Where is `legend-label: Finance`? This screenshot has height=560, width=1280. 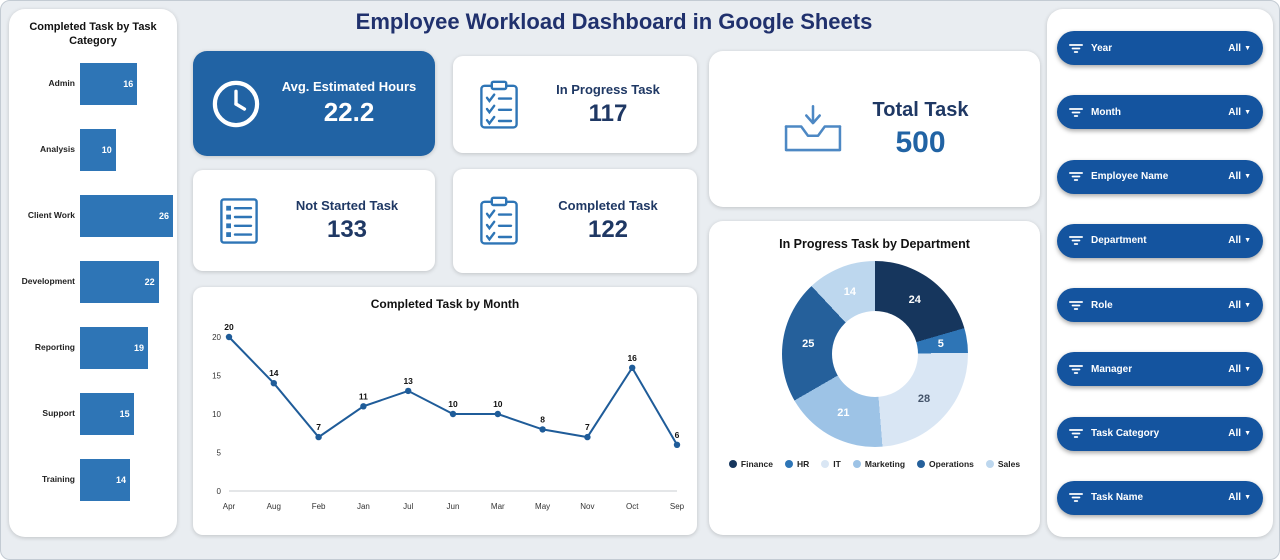 legend-label: Finance is located at coordinates (757, 464).